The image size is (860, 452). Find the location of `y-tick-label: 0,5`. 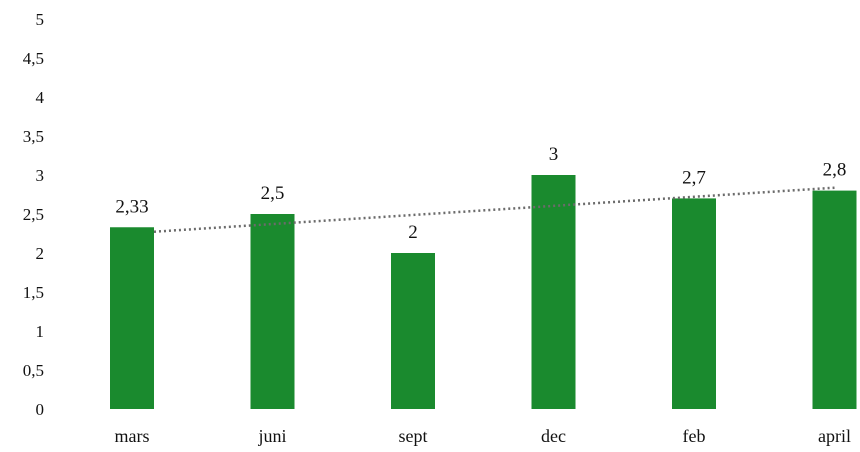

y-tick-label: 0,5 is located at coordinates (33, 370).